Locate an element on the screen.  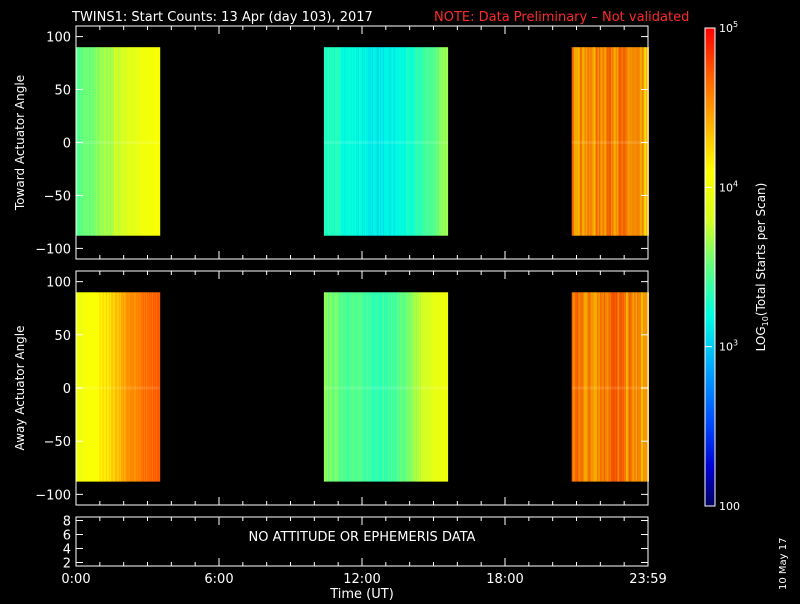
y-axis-label: Toward Actuator Angle is located at coordinates (20, 143).